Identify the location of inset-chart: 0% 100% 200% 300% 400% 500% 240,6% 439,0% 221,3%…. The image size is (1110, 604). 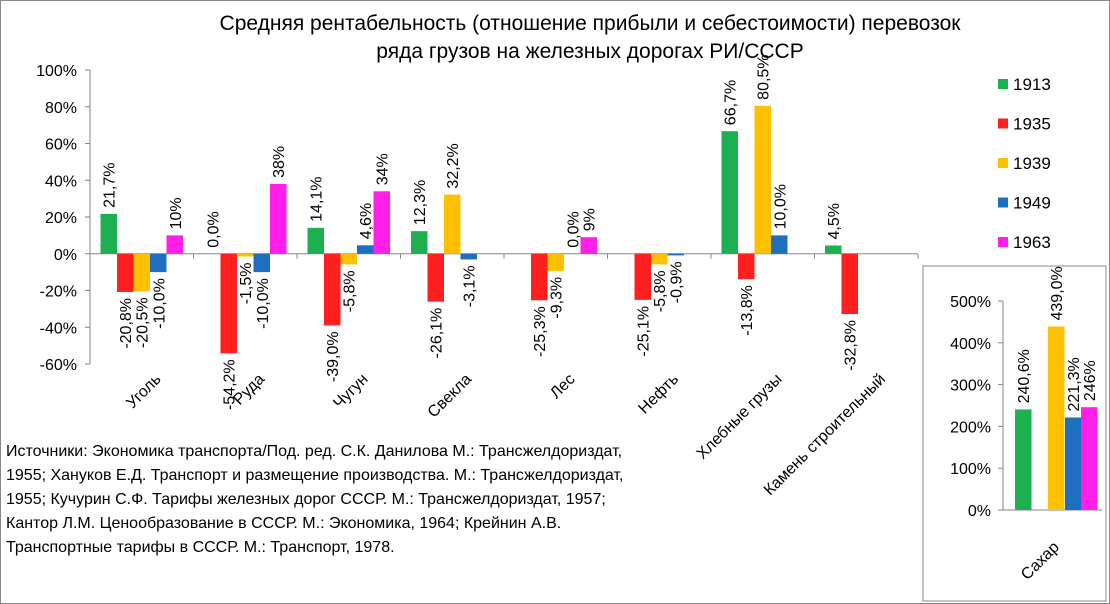
(1014, 433).